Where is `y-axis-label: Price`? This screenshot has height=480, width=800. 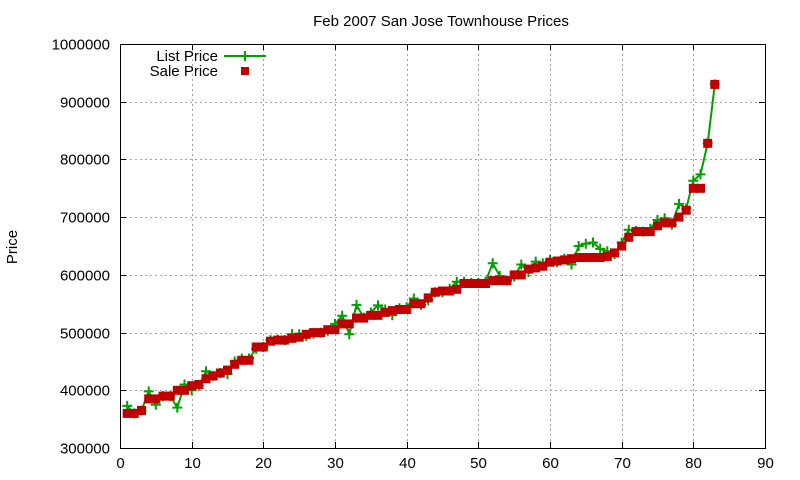
y-axis-label: Price is located at coordinates (12, 247).